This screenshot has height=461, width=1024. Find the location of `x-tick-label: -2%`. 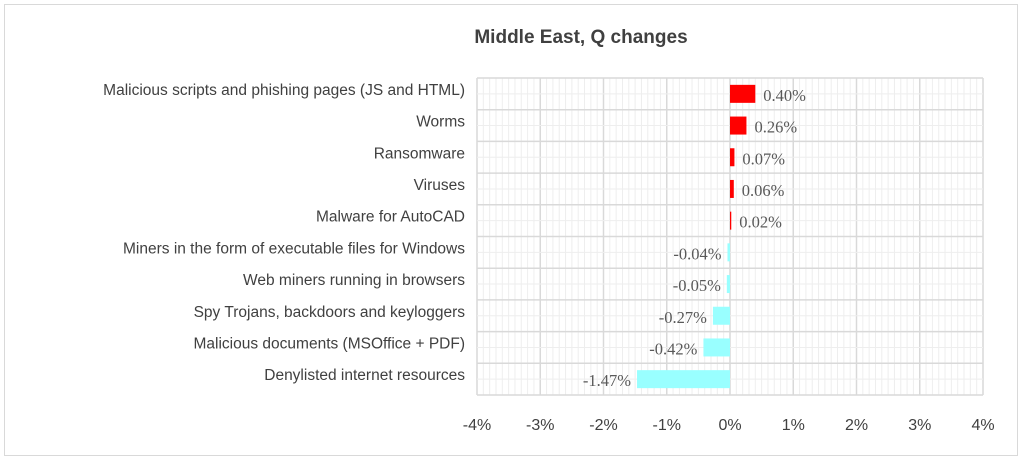

x-tick-label: -2% is located at coordinates (603, 425).